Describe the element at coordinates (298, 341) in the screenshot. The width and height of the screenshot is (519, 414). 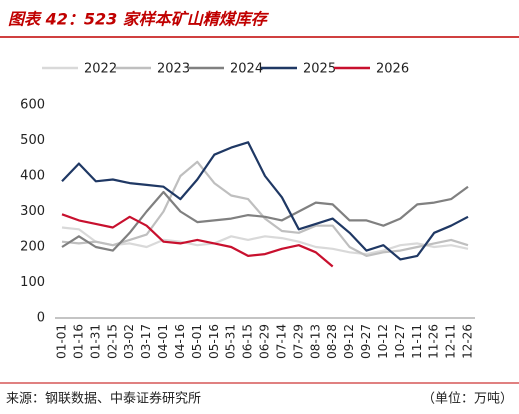
I see `x-tick-label: 07-29` at that location.